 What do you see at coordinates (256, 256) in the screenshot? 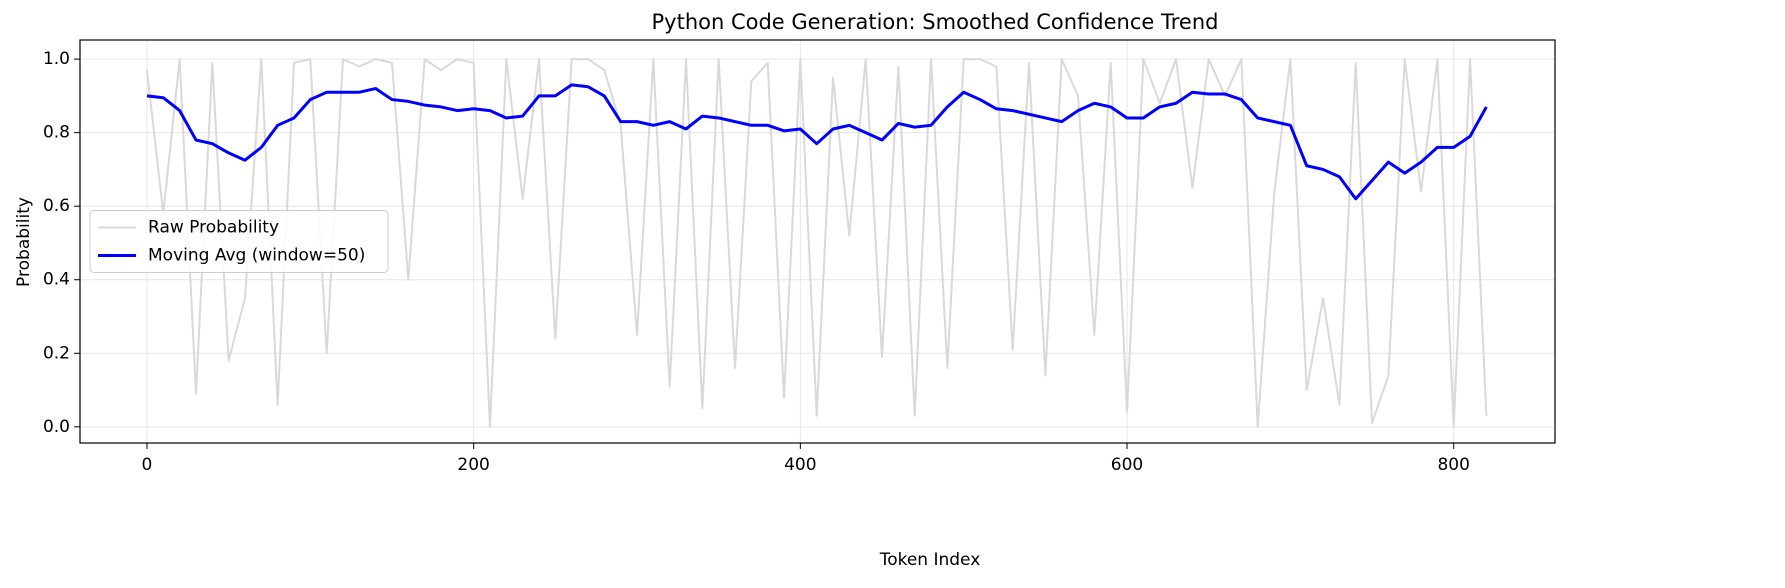
I see `legend-label: Moving Avg (window=50)` at bounding box center [256, 256].